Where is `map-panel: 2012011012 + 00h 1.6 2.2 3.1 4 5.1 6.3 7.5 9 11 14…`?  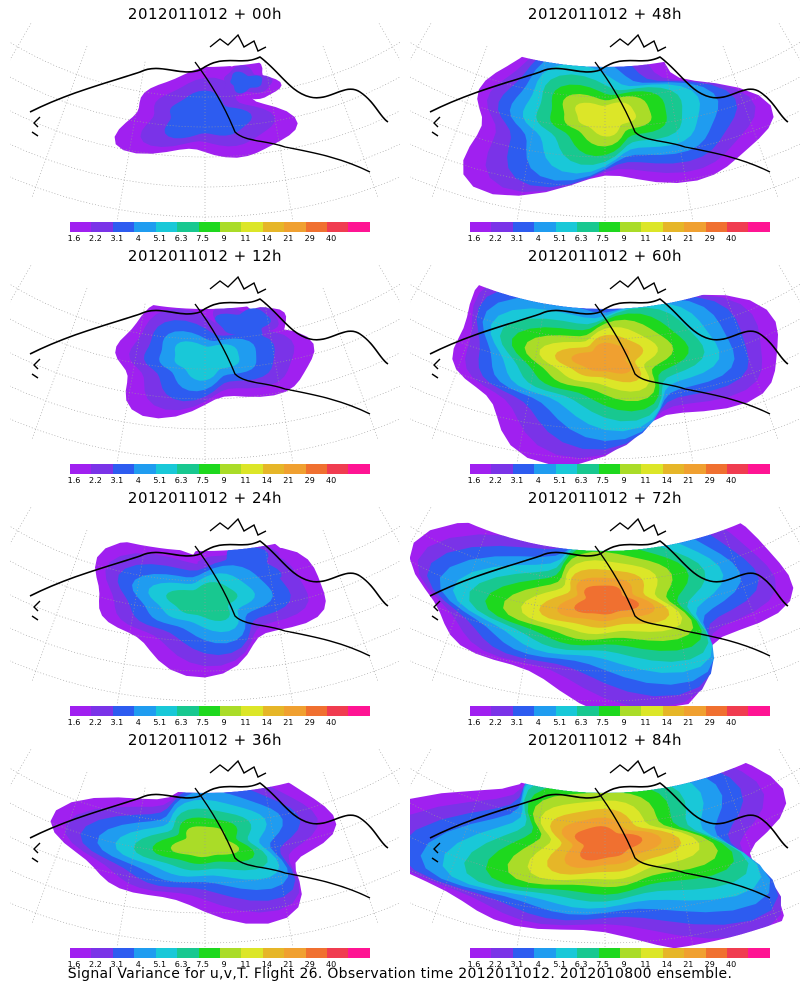 map-panel: 2012011012 + 00h 1.6 2.2 3.1 4 5.1 6.3 7.5 9 11 14… is located at coordinates (205, 121).